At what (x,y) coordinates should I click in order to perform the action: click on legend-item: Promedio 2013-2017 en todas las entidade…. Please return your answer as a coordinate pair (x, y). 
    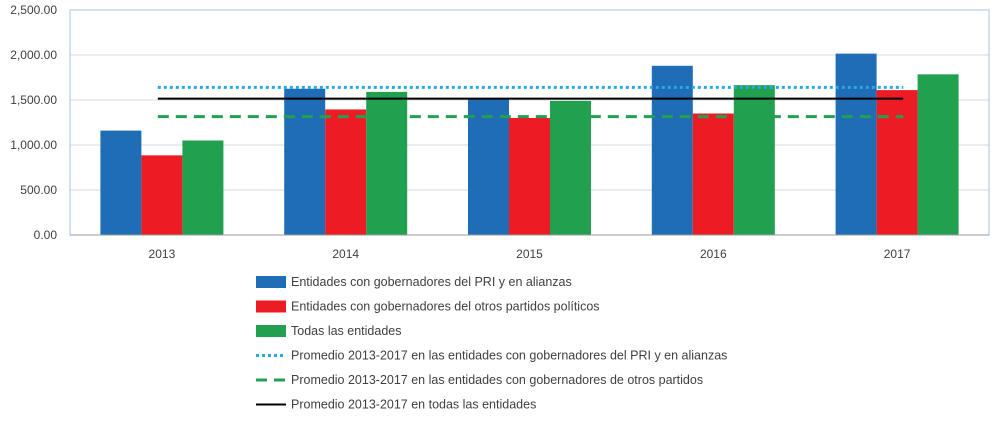
    Looking at the image, I should click on (396, 405).